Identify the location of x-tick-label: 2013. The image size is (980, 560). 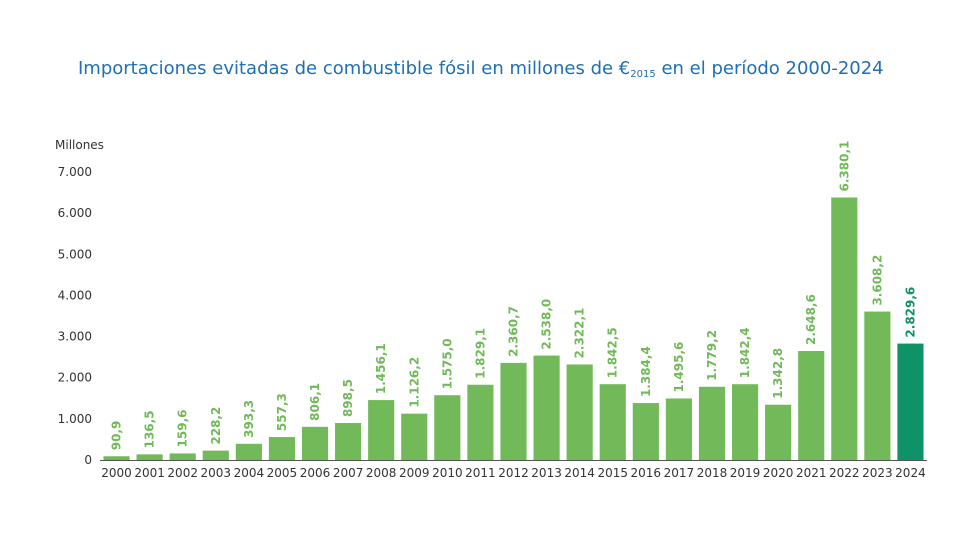
(546, 473).